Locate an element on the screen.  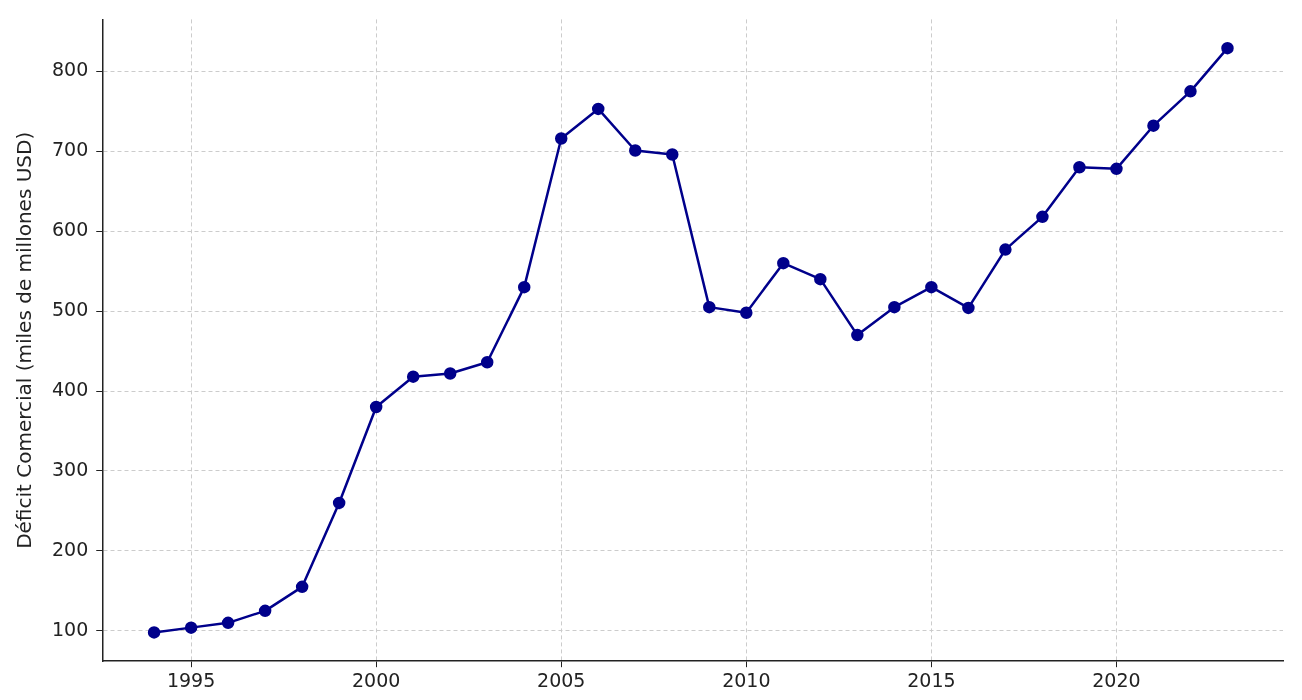
y-tick-label: 100 is located at coordinates (70, 628).